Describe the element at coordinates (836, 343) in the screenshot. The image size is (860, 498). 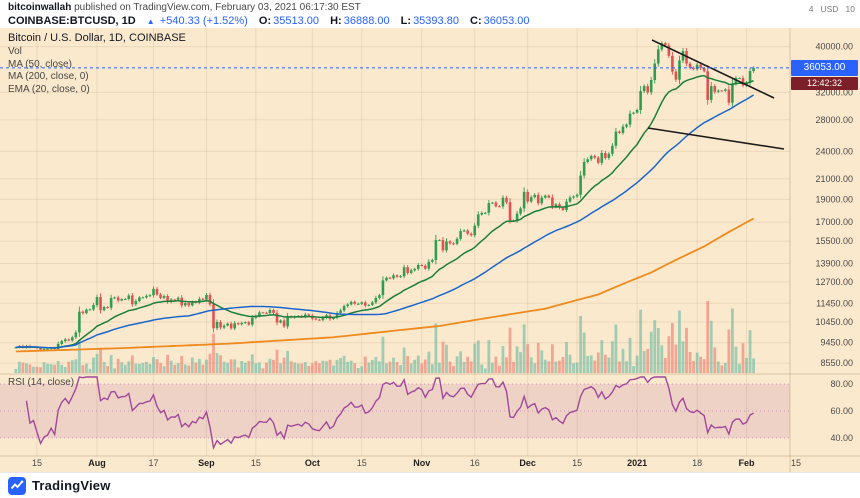
I see `svg-text: 9450.00` at that location.